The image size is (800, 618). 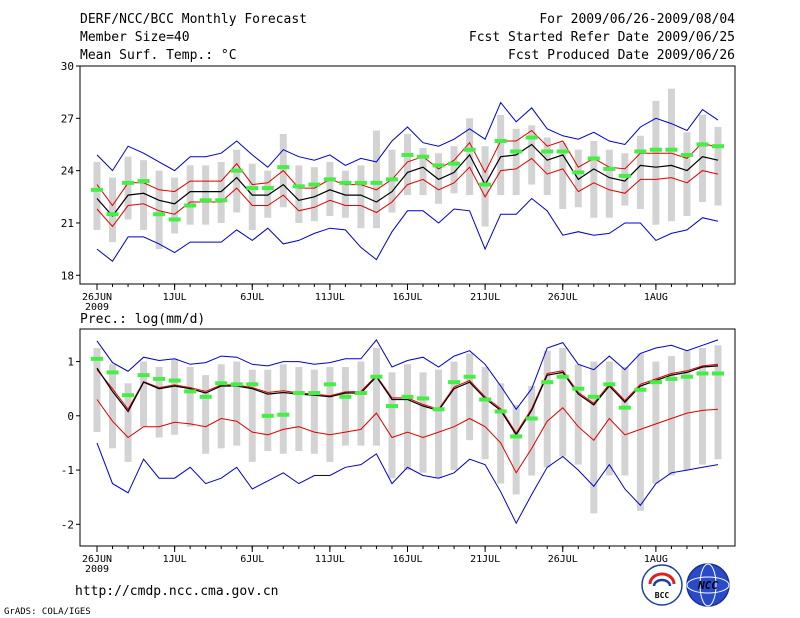 I want to click on y-tick-label: 21, so click(x=67, y=223).